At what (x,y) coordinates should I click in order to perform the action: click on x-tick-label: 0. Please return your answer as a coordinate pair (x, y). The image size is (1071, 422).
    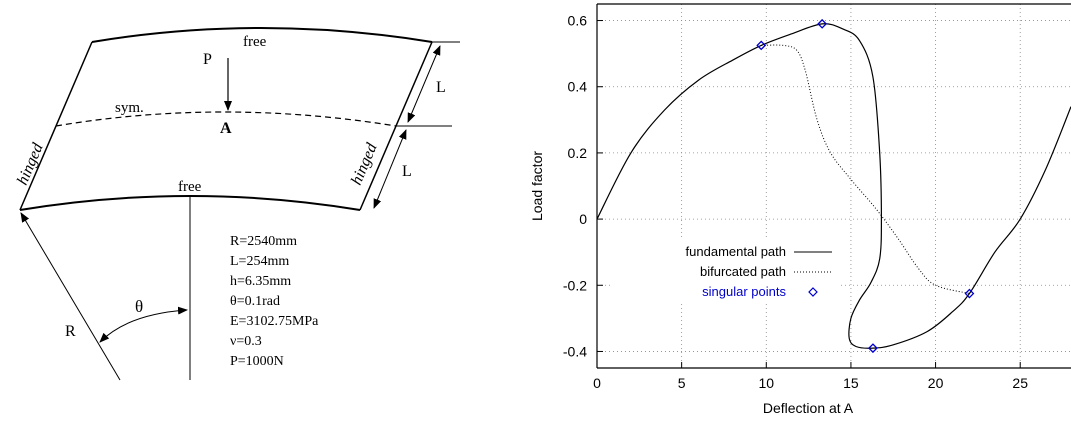
    Looking at the image, I should click on (597, 383).